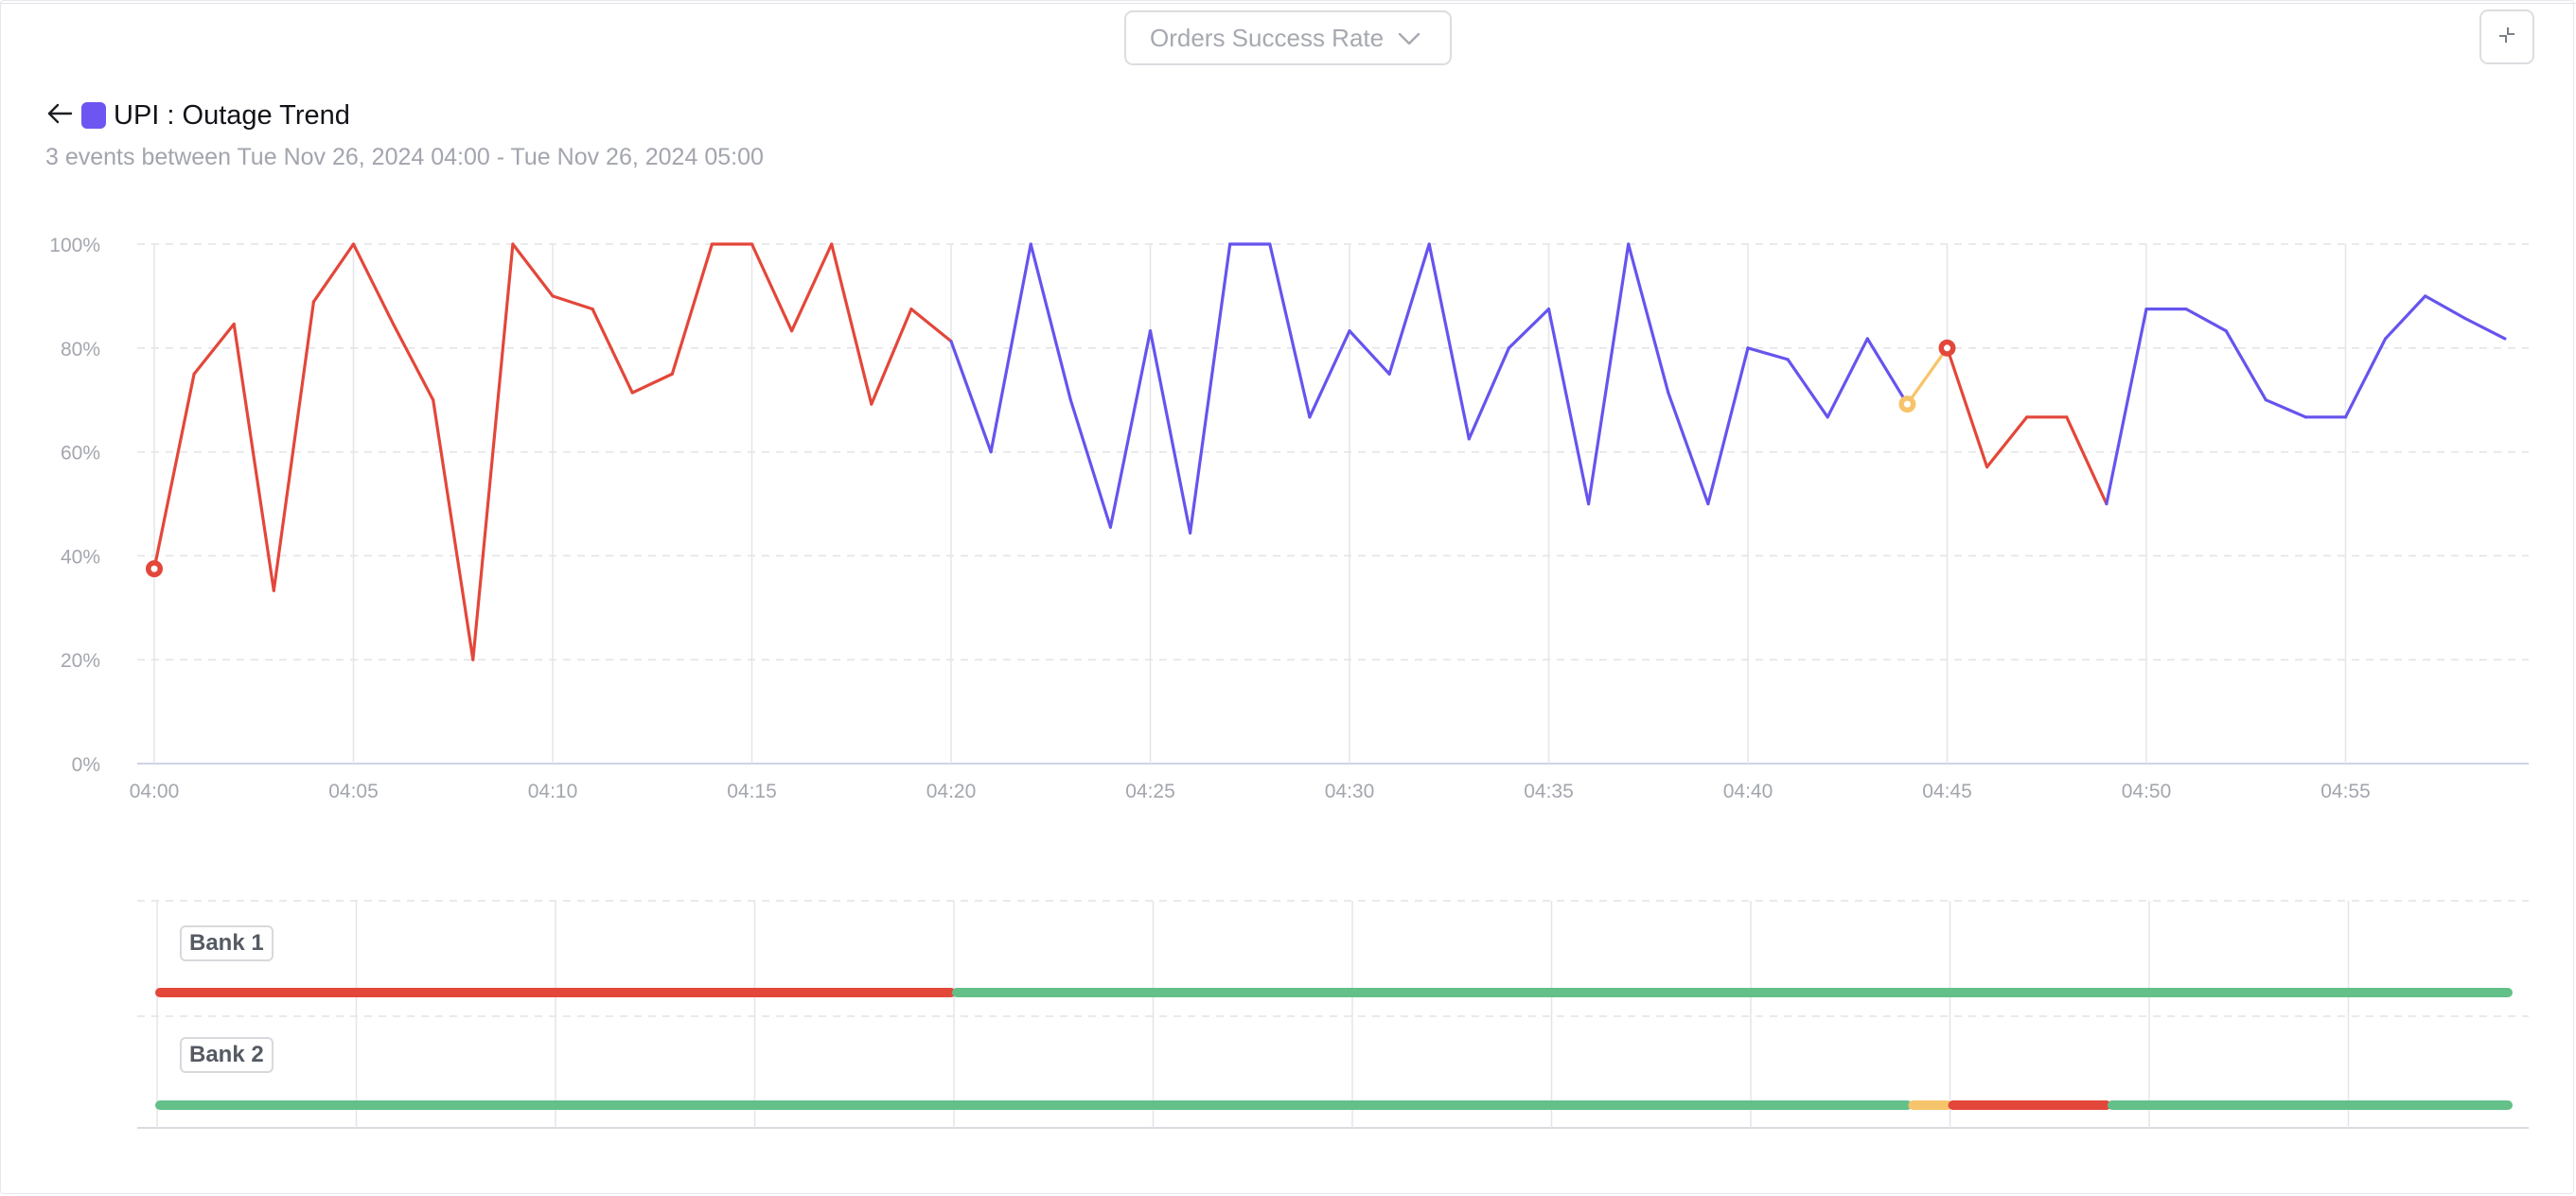 The height and width of the screenshot is (1196, 2576). Describe the element at coordinates (155, 791) in the screenshot. I see `x-tick-label: 04:00` at that location.